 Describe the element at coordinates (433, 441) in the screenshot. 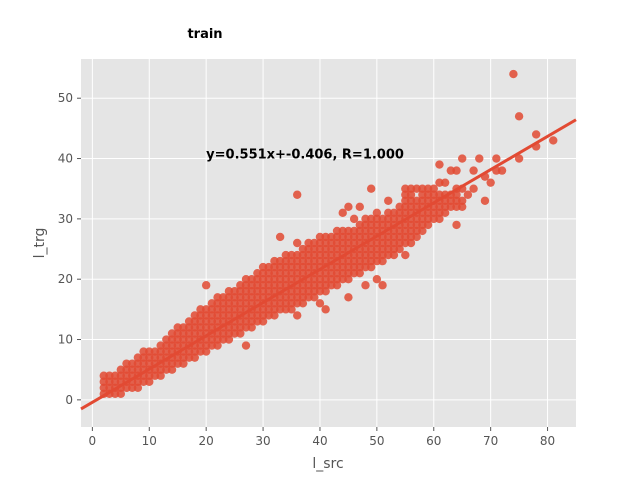

I see `x-tick-label: 60` at that location.